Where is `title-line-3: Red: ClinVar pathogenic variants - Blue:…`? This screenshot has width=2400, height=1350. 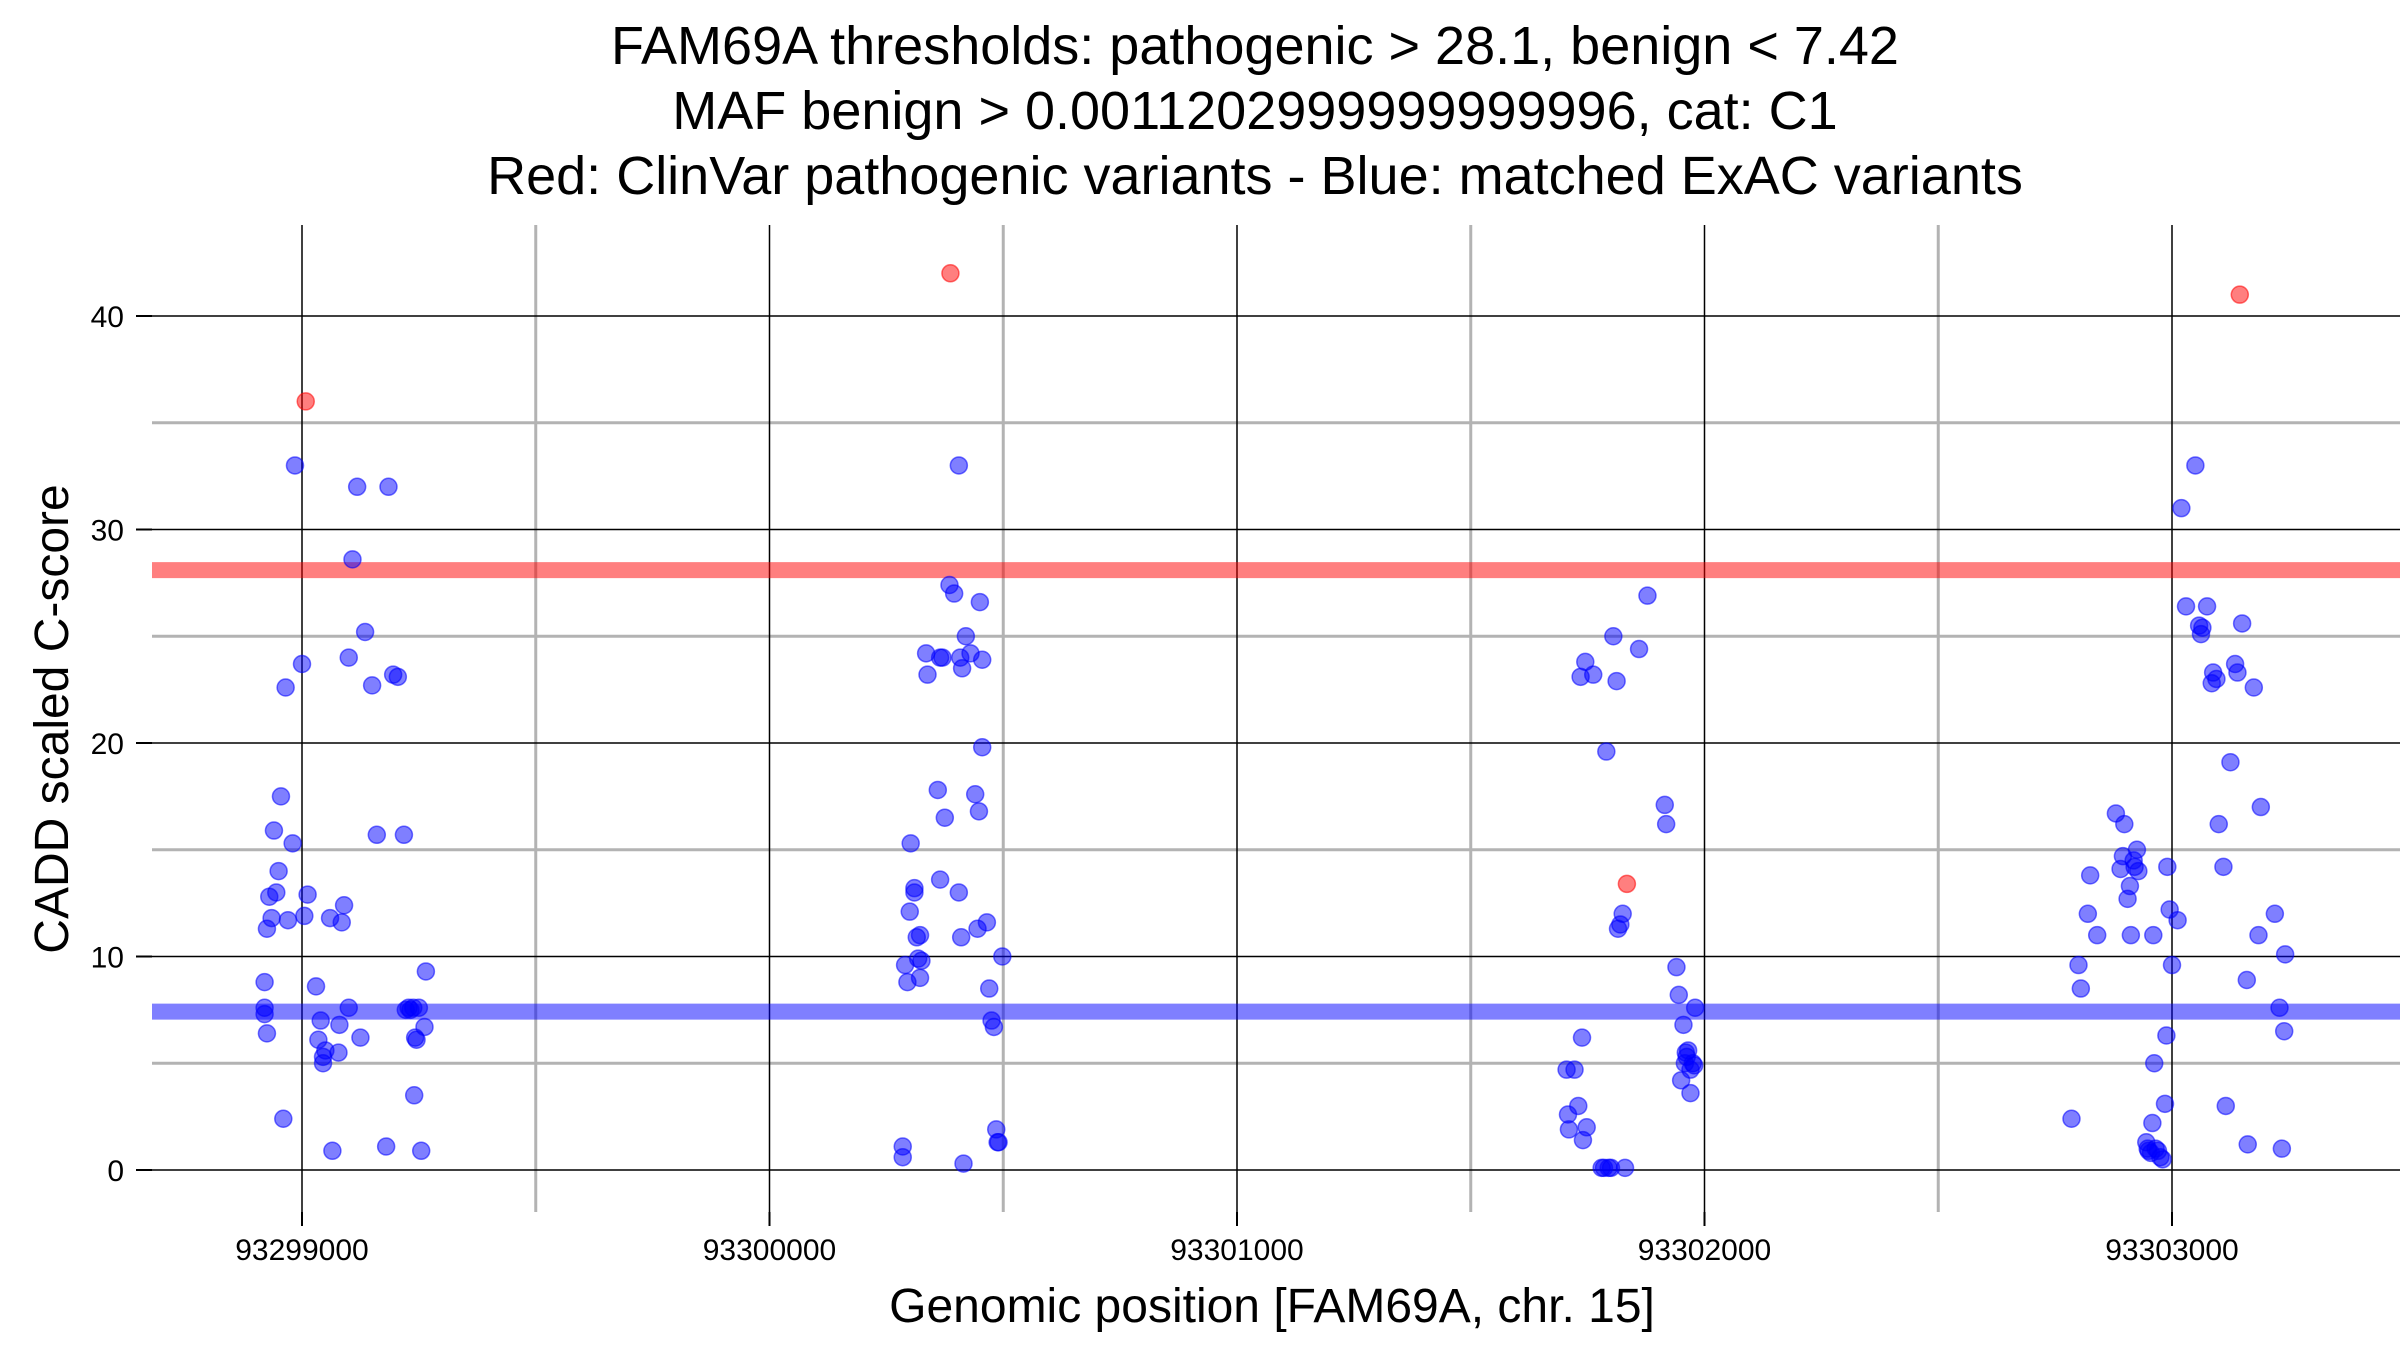
title-line-3: Red: ClinVar pathogenic variants - Blue:… is located at coordinates (1255, 176).